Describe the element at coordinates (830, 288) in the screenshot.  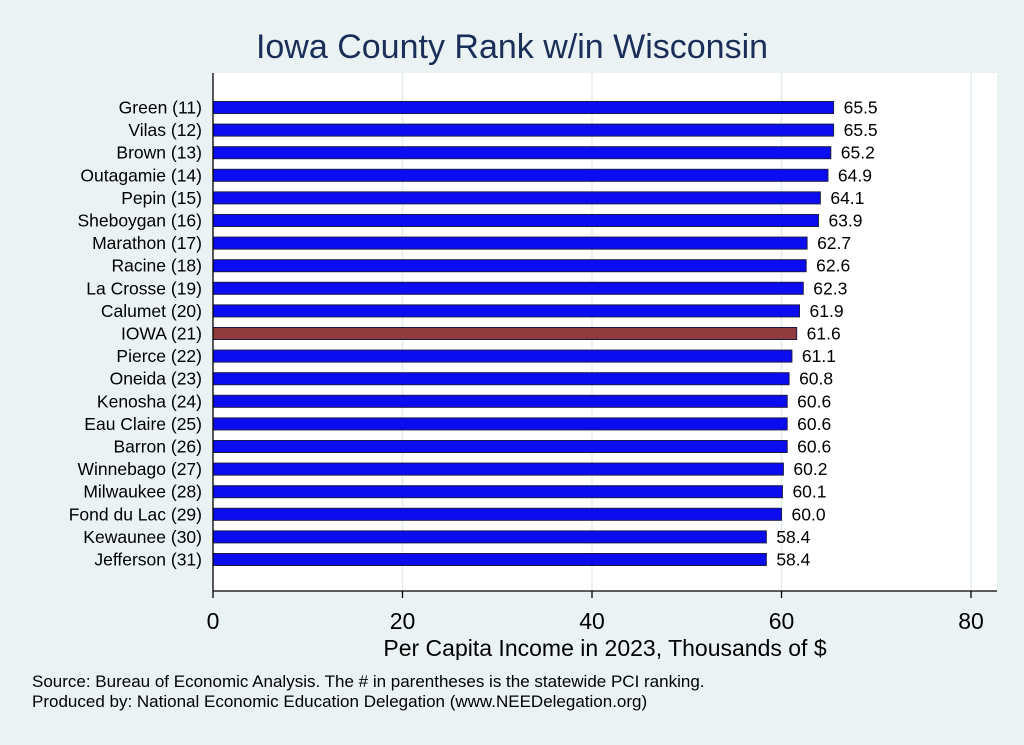
I see `value-label: 62.3` at that location.